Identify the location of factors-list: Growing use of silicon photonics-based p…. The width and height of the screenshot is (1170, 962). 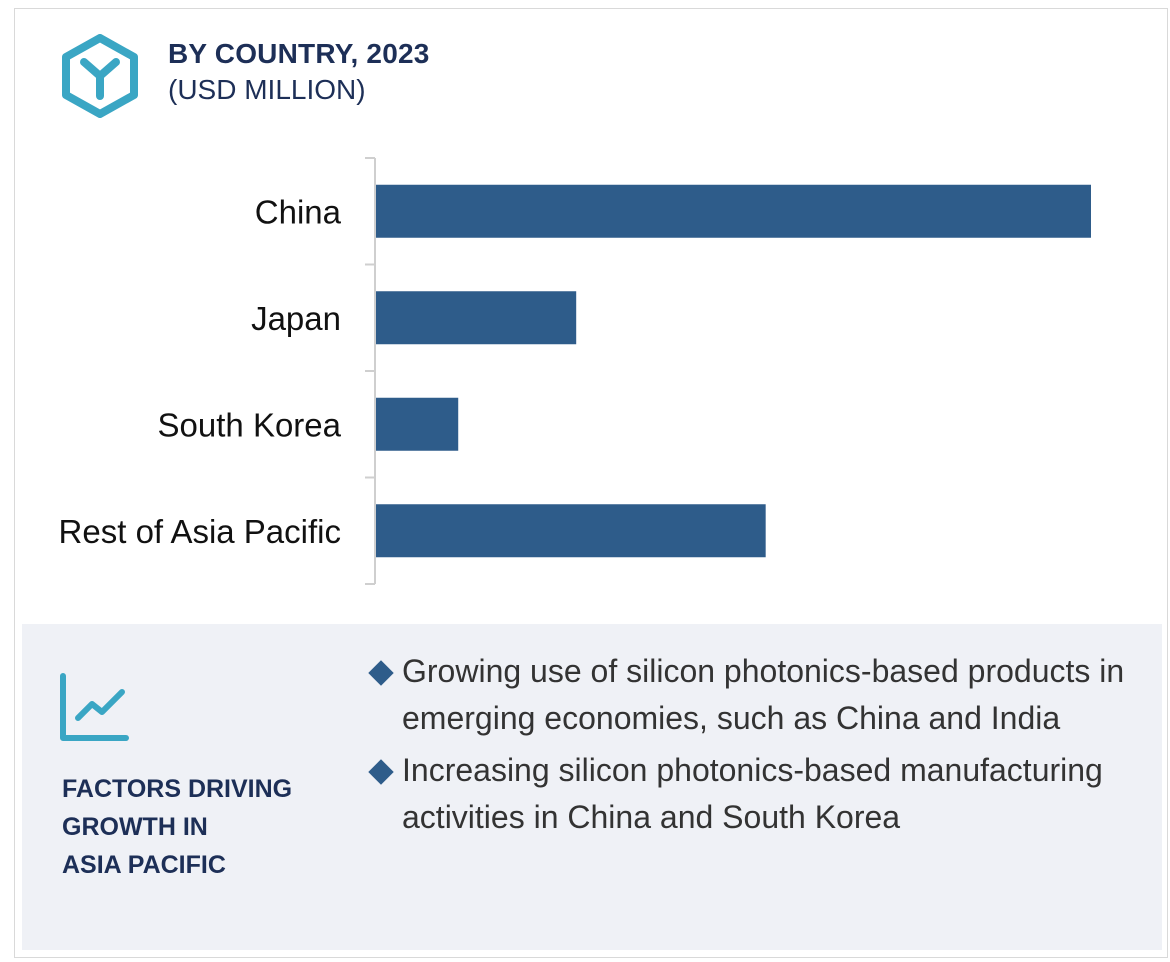
(748, 747).